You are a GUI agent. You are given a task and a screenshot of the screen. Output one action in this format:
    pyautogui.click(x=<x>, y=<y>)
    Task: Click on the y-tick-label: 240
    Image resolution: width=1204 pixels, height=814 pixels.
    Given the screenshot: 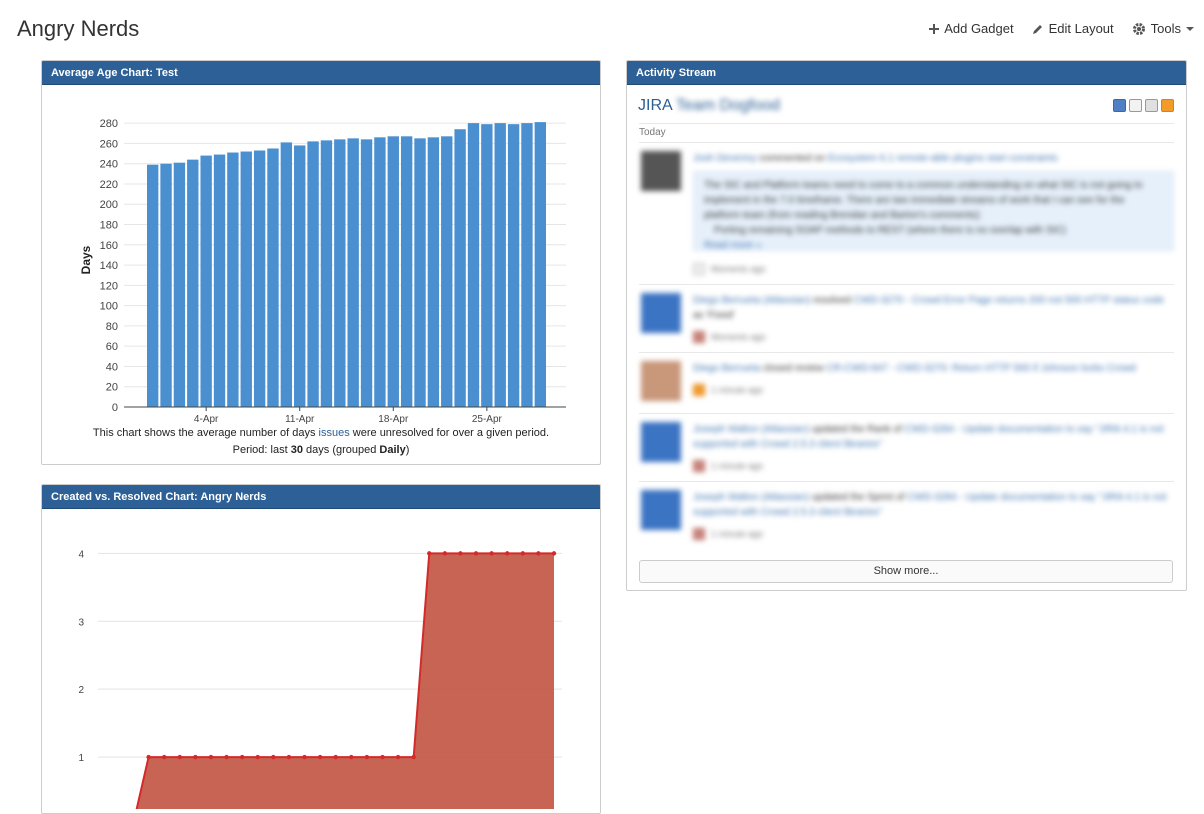 What is the action you would take?
    pyautogui.click(x=109, y=165)
    